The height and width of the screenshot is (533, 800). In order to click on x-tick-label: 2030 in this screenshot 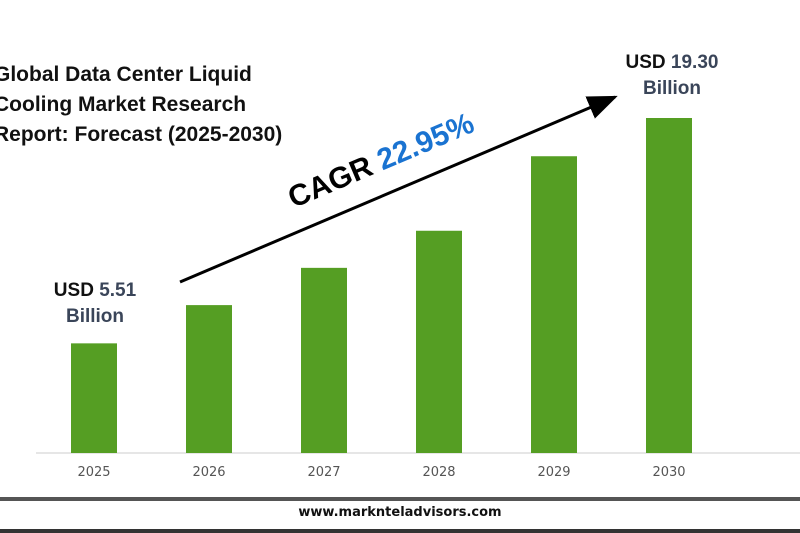, I will do `click(668, 472)`.